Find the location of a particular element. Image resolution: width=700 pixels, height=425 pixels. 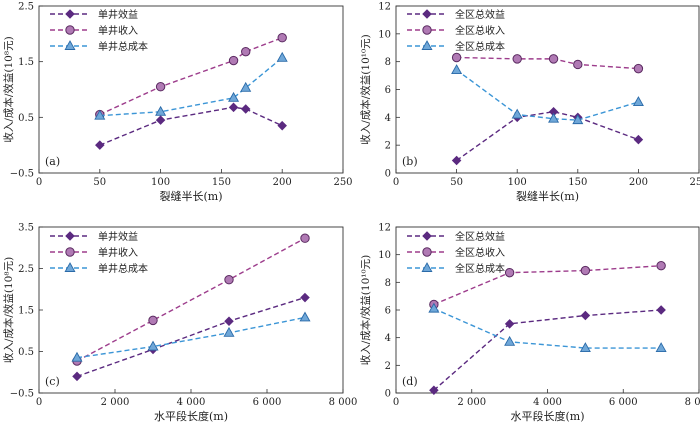

x-tick-label: 250 is located at coordinates (694, 182).